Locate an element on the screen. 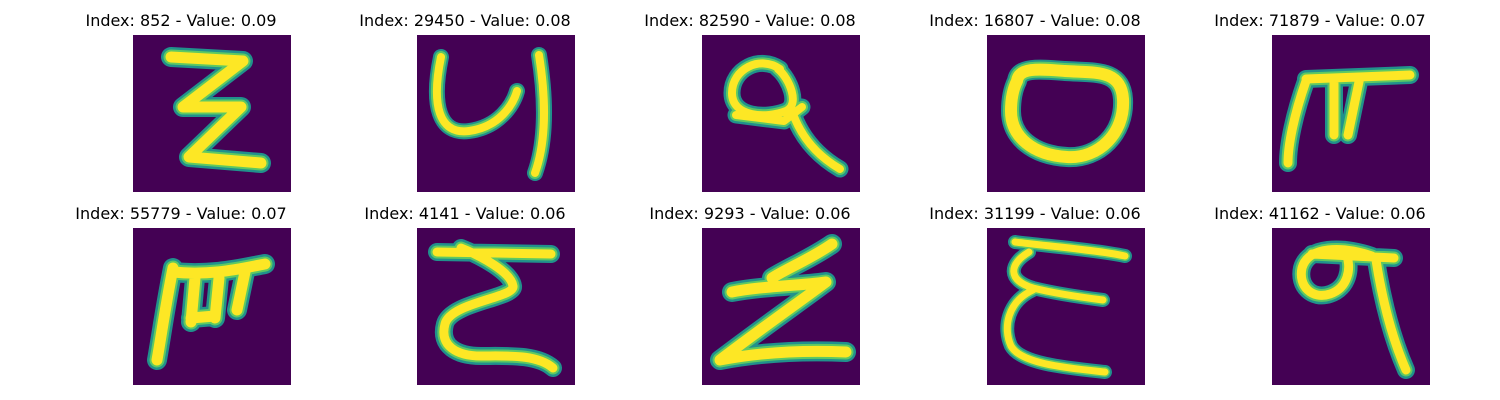  grid-panel-3: Index: 82590 - Value: 0.08 is located at coordinates (750, 96).